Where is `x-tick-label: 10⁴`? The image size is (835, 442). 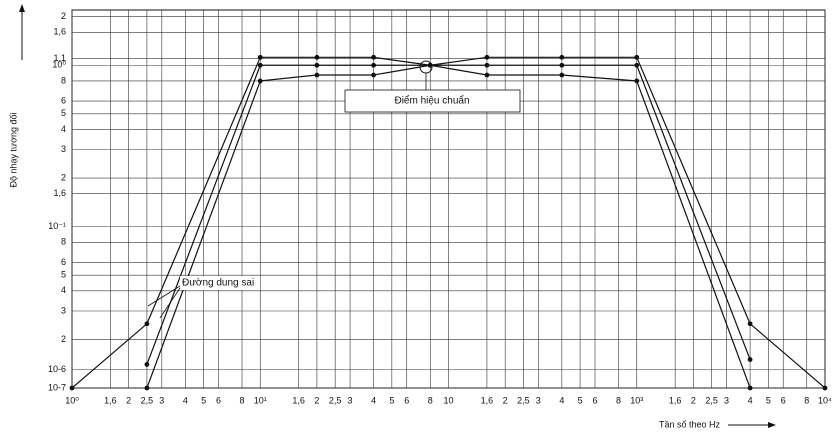 x-tick-label: 10⁴ is located at coordinates (825, 400).